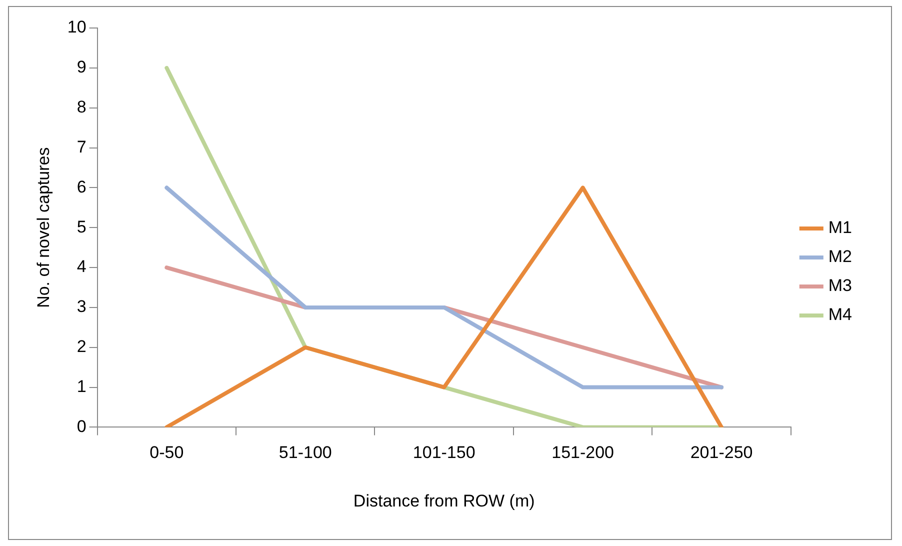  Describe the element at coordinates (840, 256) in the screenshot. I see `legend-label: M2` at that location.